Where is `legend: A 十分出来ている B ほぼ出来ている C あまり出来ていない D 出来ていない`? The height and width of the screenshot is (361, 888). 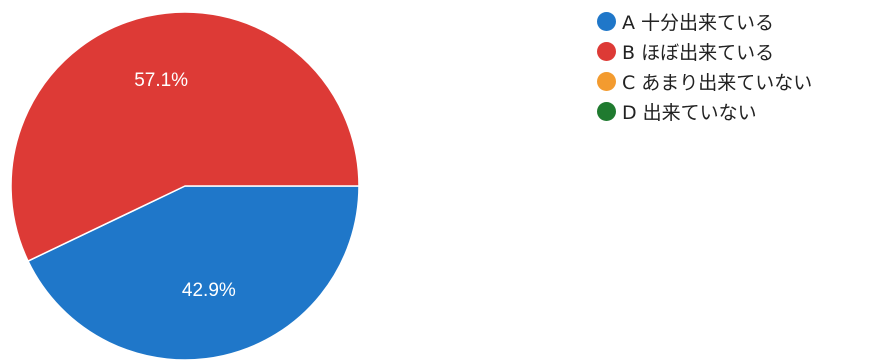 legend: A 十分出来ている B ほぼ出来ている C あまり出来ていない D 出来ていない is located at coordinates (704, 66).